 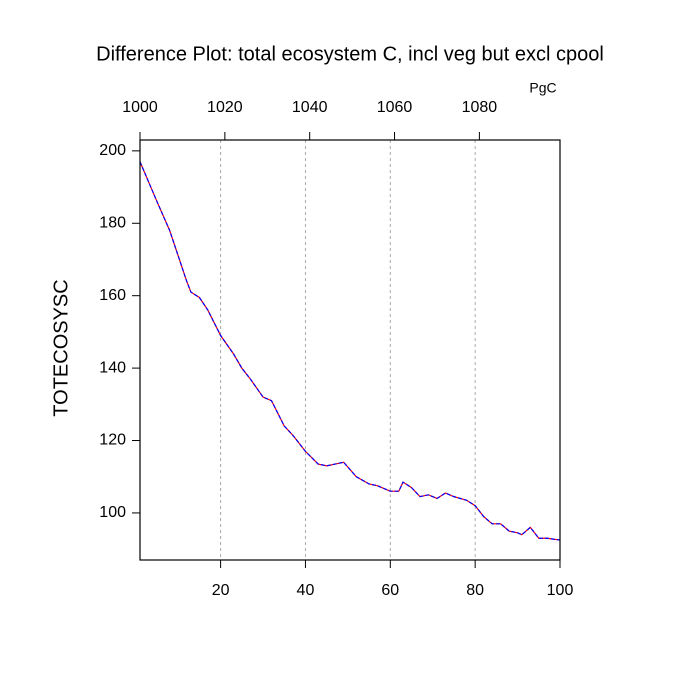 I want to click on x2-tick-label: 1020, so click(x=225, y=107).